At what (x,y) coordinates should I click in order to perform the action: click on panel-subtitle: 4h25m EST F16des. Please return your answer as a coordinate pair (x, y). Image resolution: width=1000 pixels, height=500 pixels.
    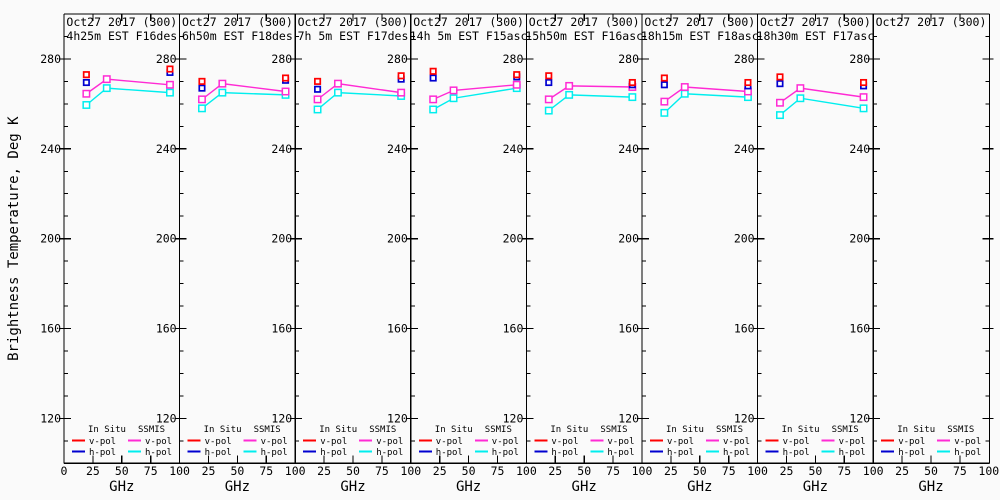
    Looking at the image, I should click on (121, 36).